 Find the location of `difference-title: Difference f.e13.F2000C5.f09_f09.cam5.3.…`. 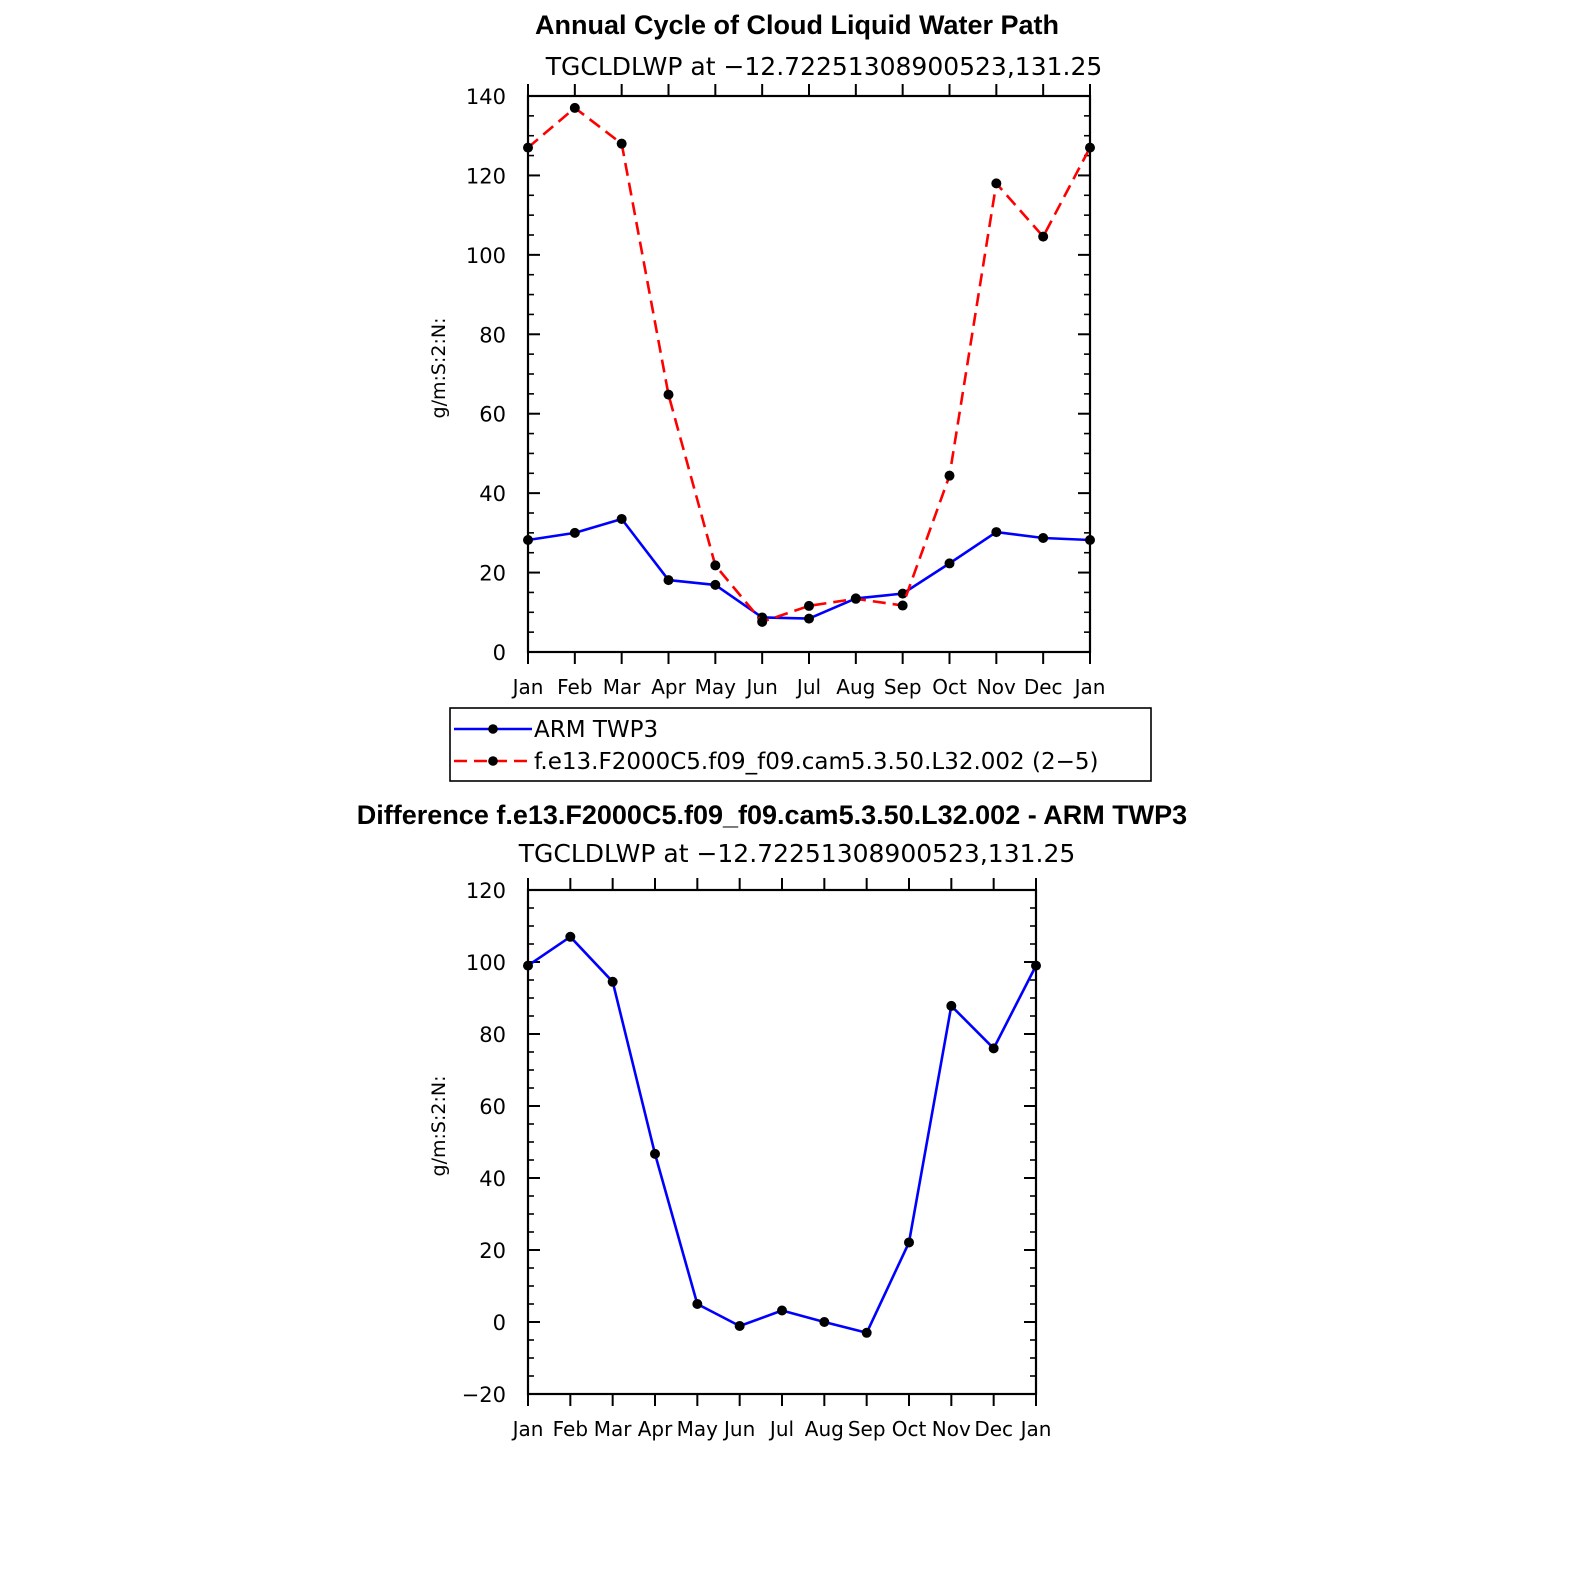

difference-title: Difference f.e13.F2000C5.f09_f09.cam5.3.… is located at coordinates (772, 815).